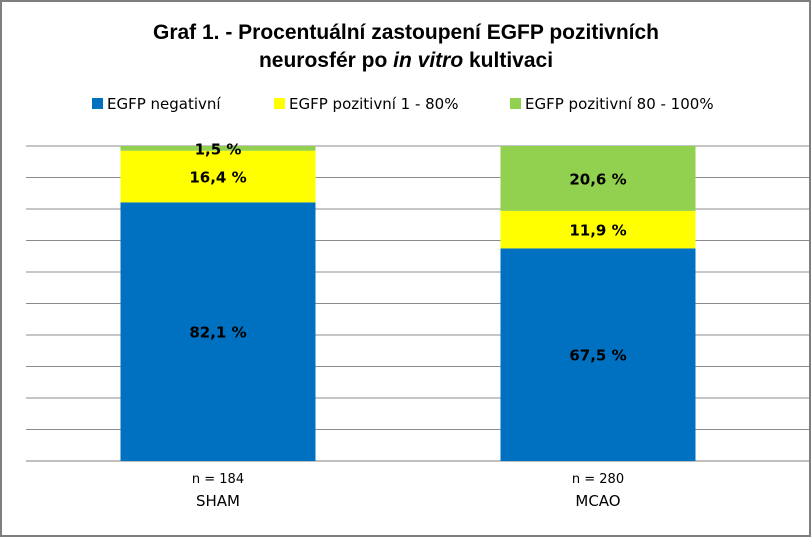 Image resolution: width=811 pixels, height=537 pixels. Describe the element at coordinates (406, 60) in the screenshot. I see `chart-title-line-2: neurosfér po in vitro kultivaci` at that location.